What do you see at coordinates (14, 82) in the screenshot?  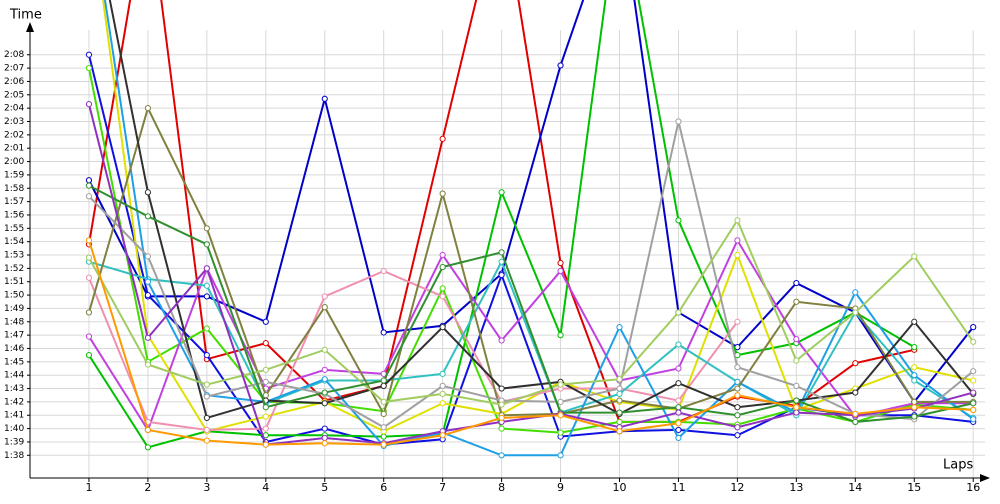 I see `y-tick-label: 2:06` at bounding box center [14, 82].